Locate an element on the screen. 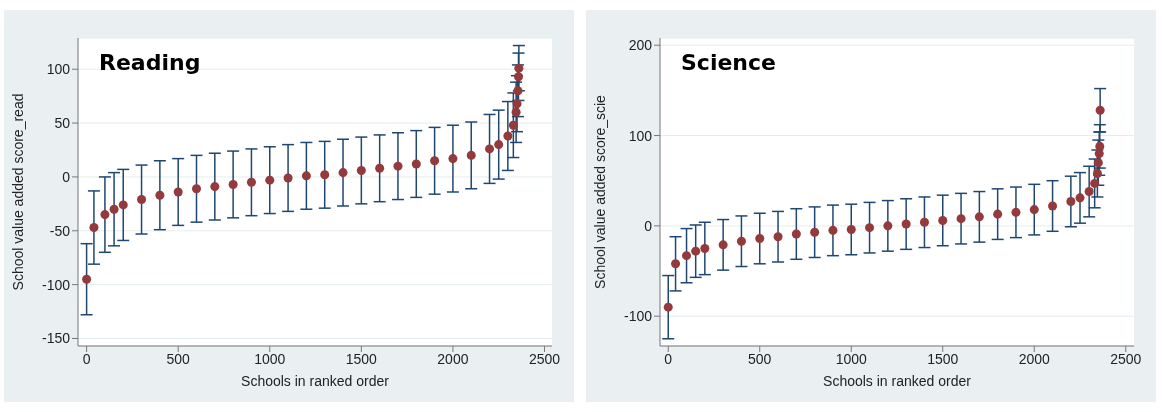  text: Reading is located at coordinates (150, 62).